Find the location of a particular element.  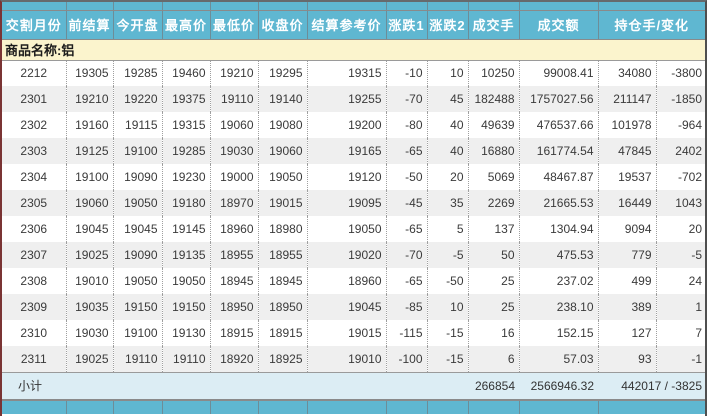

cell: 127 is located at coordinates (627, 333).